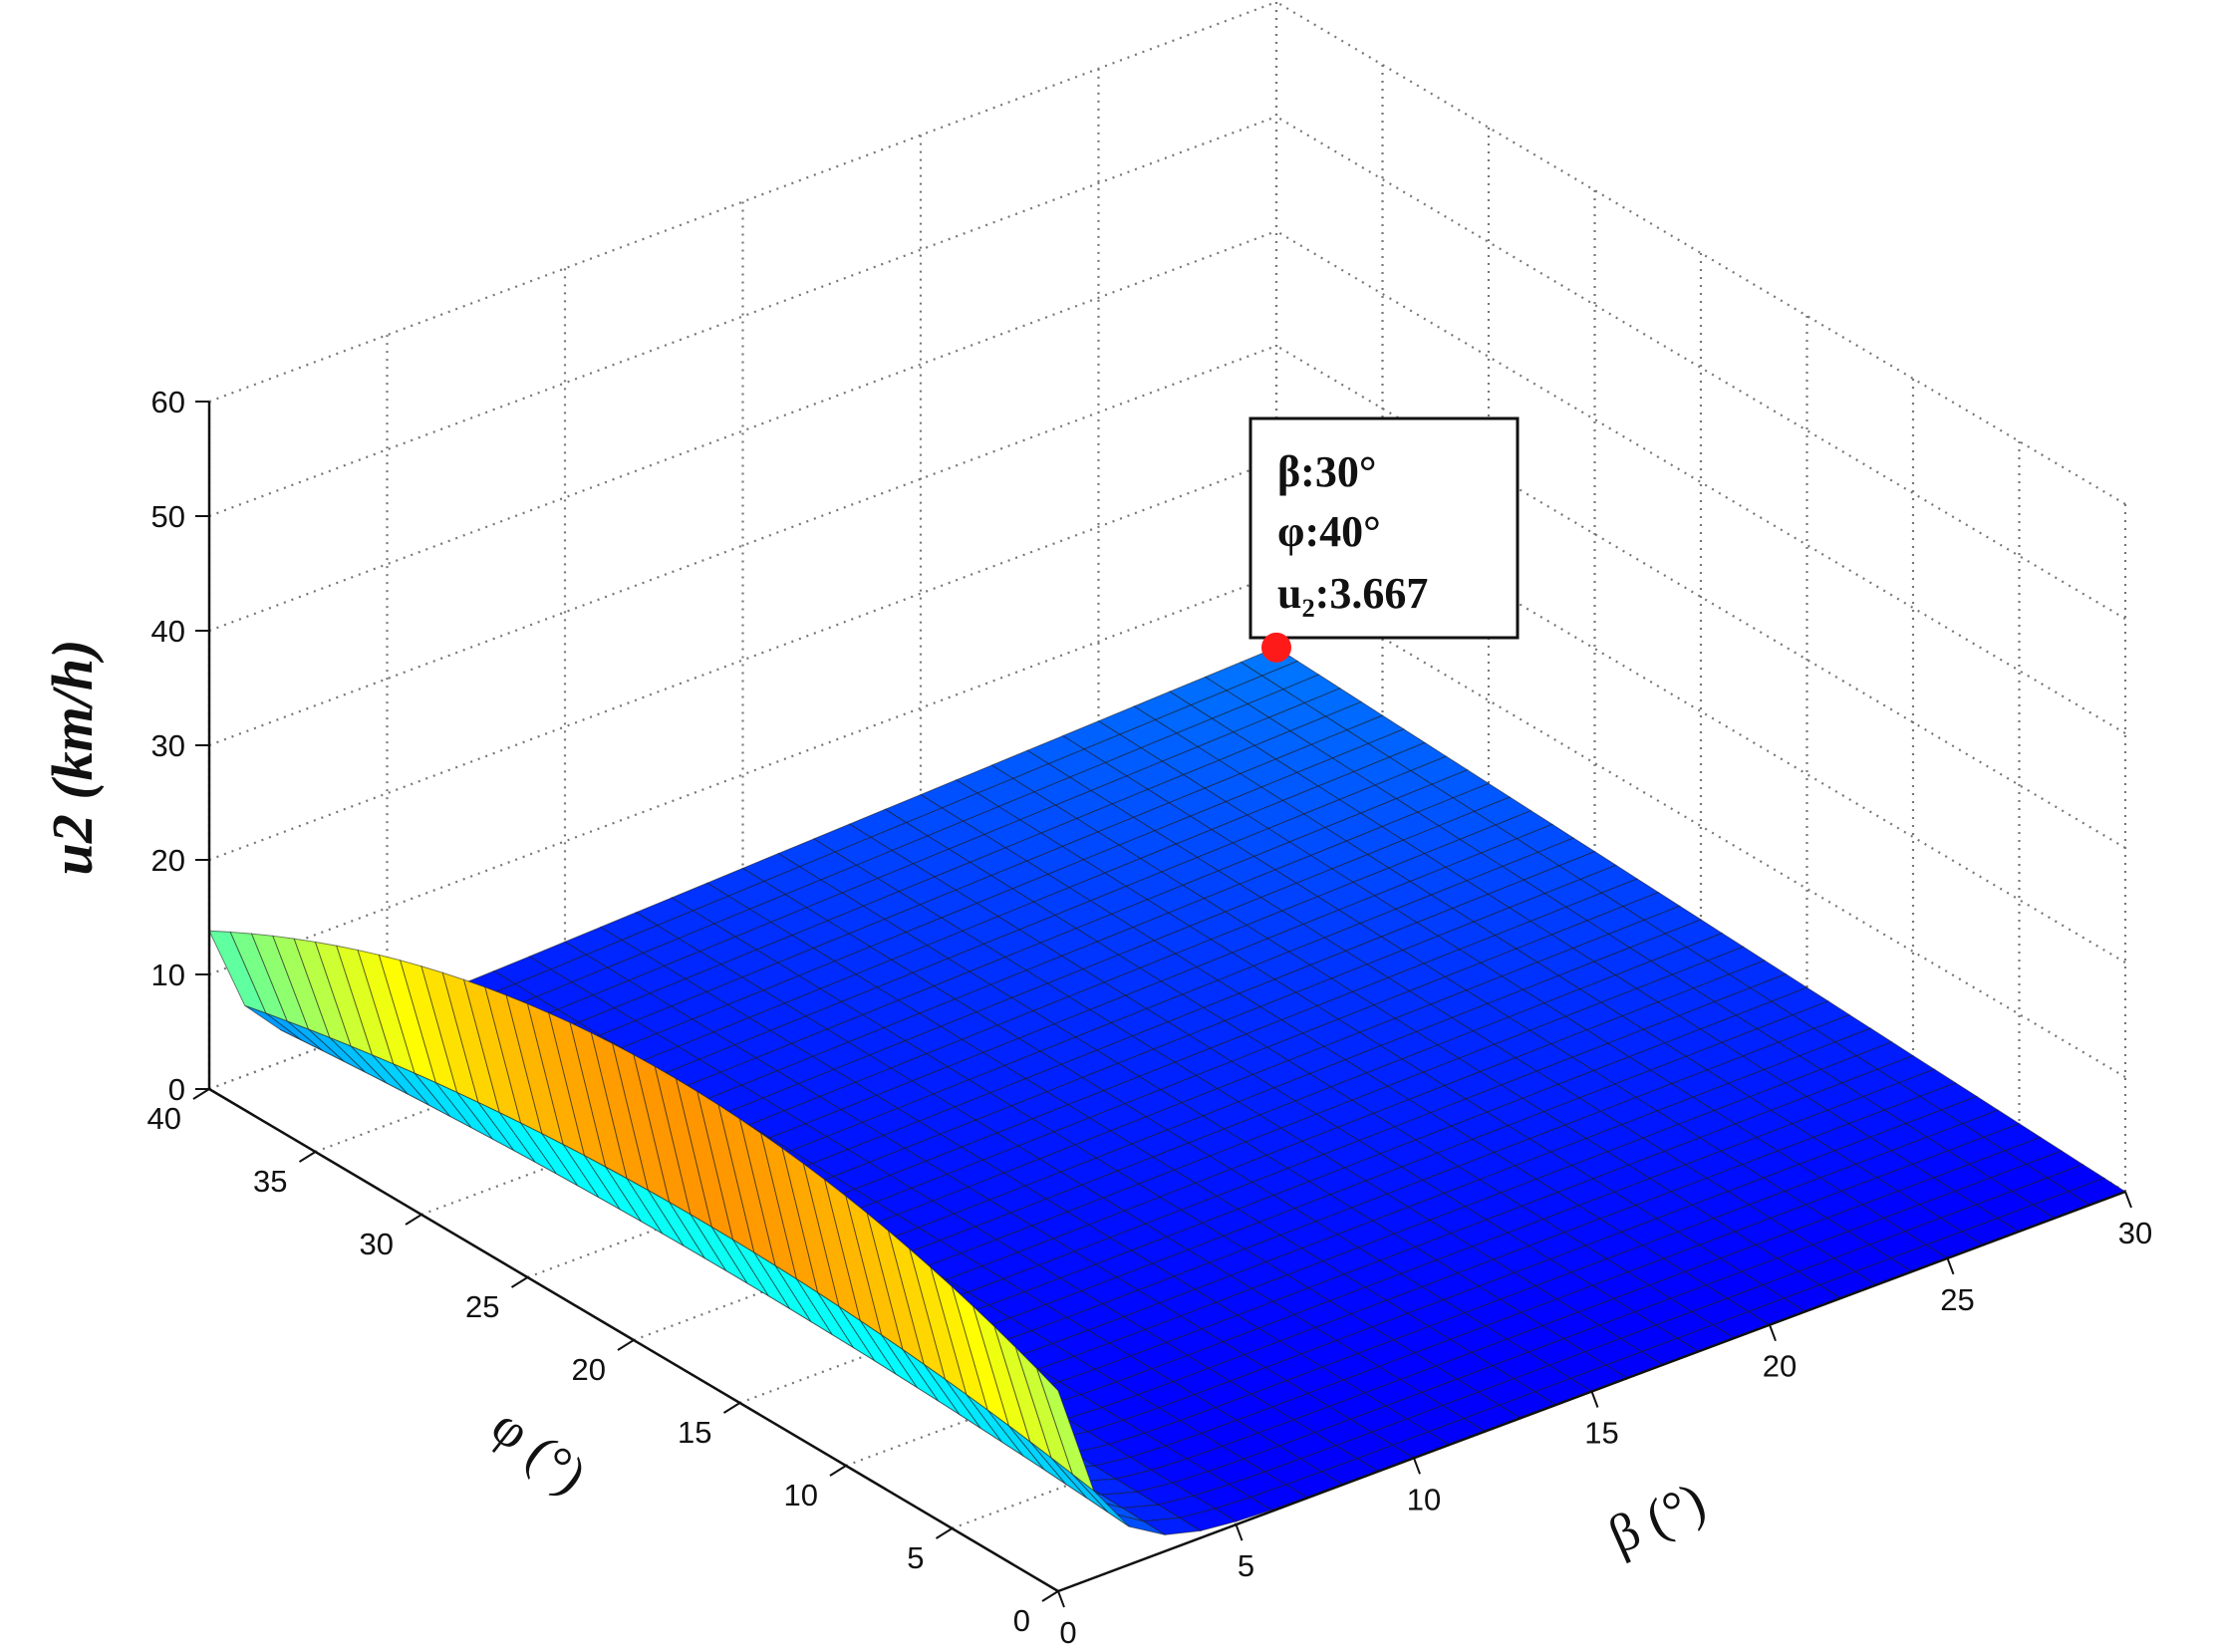 The width and height of the screenshot is (2217, 1652). Describe the element at coordinates (1656, 1518) in the screenshot. I see `x-axis-label: β (°)` at that location.